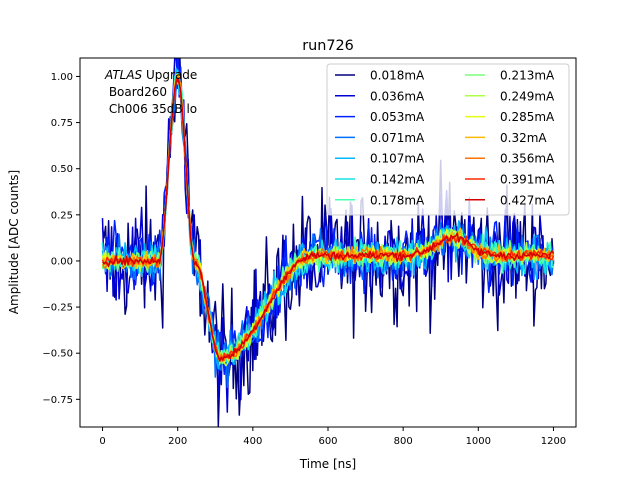 This screenshot has width=640, height=480. I want to click on y-tick-label: −0.50, so click(57, 354).